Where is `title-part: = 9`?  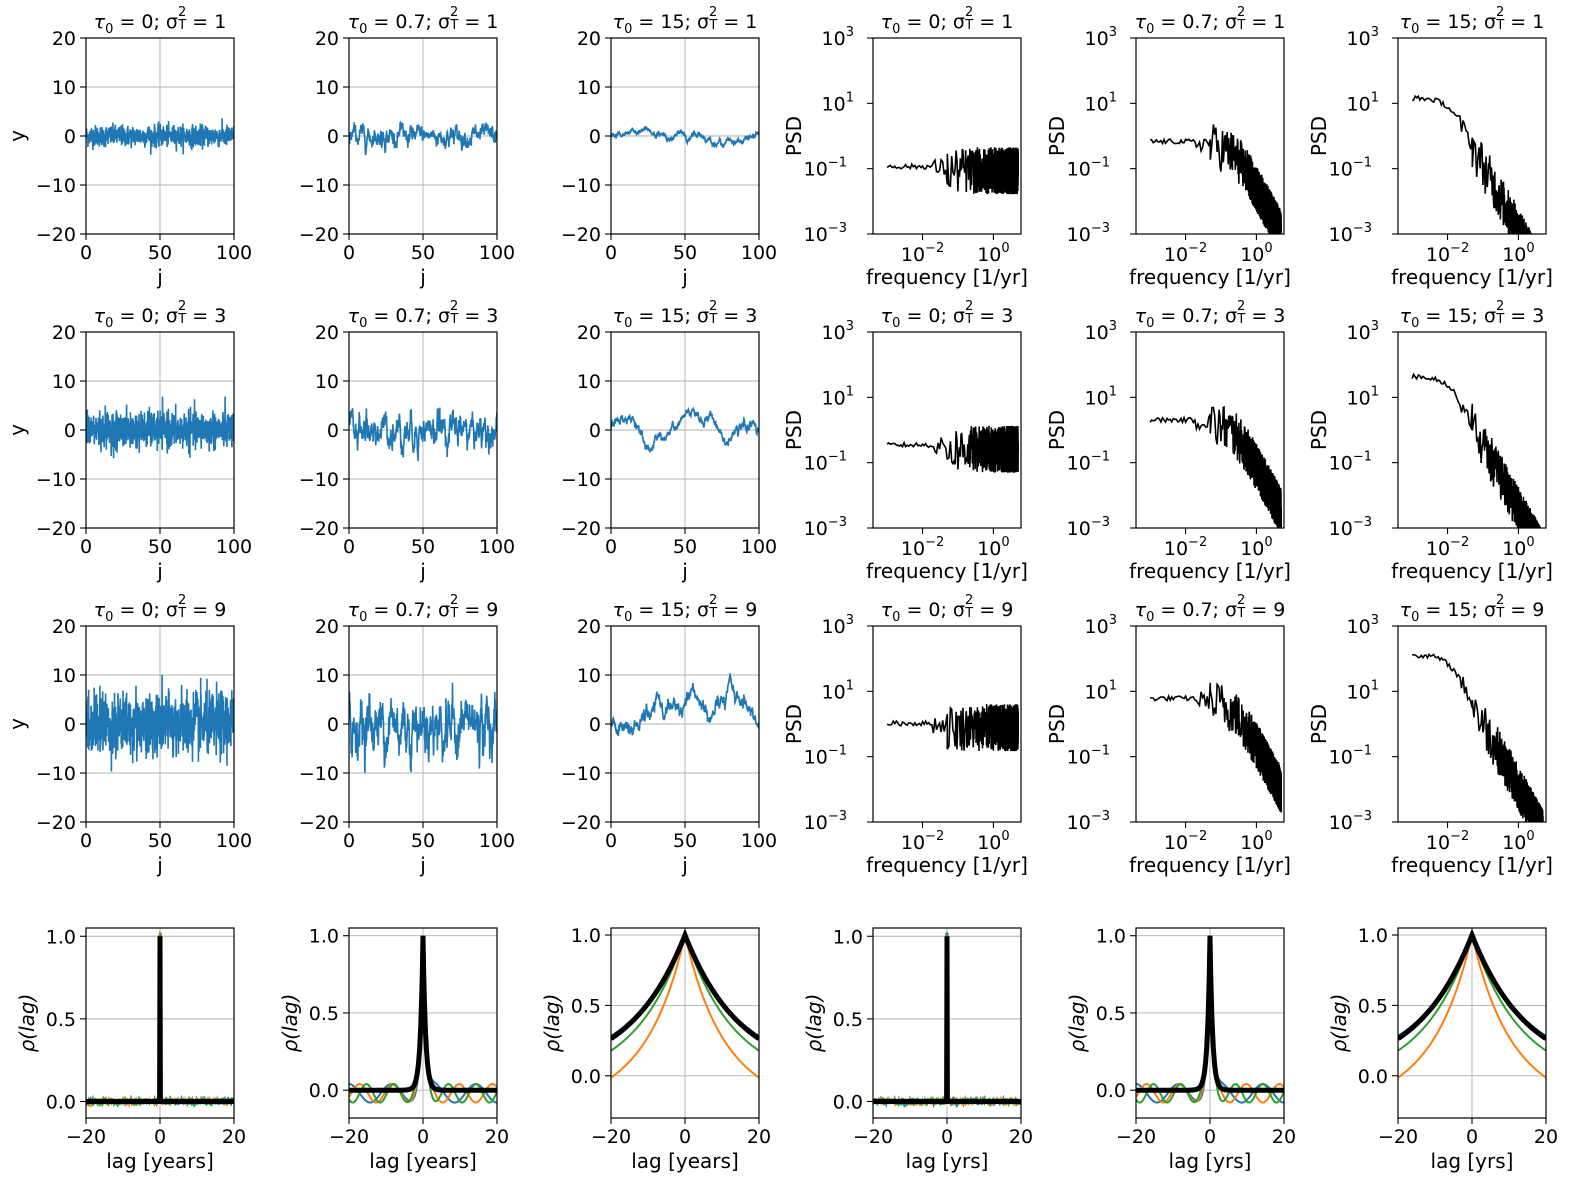 title-part: = 9 is located at coordinates (206, 610).